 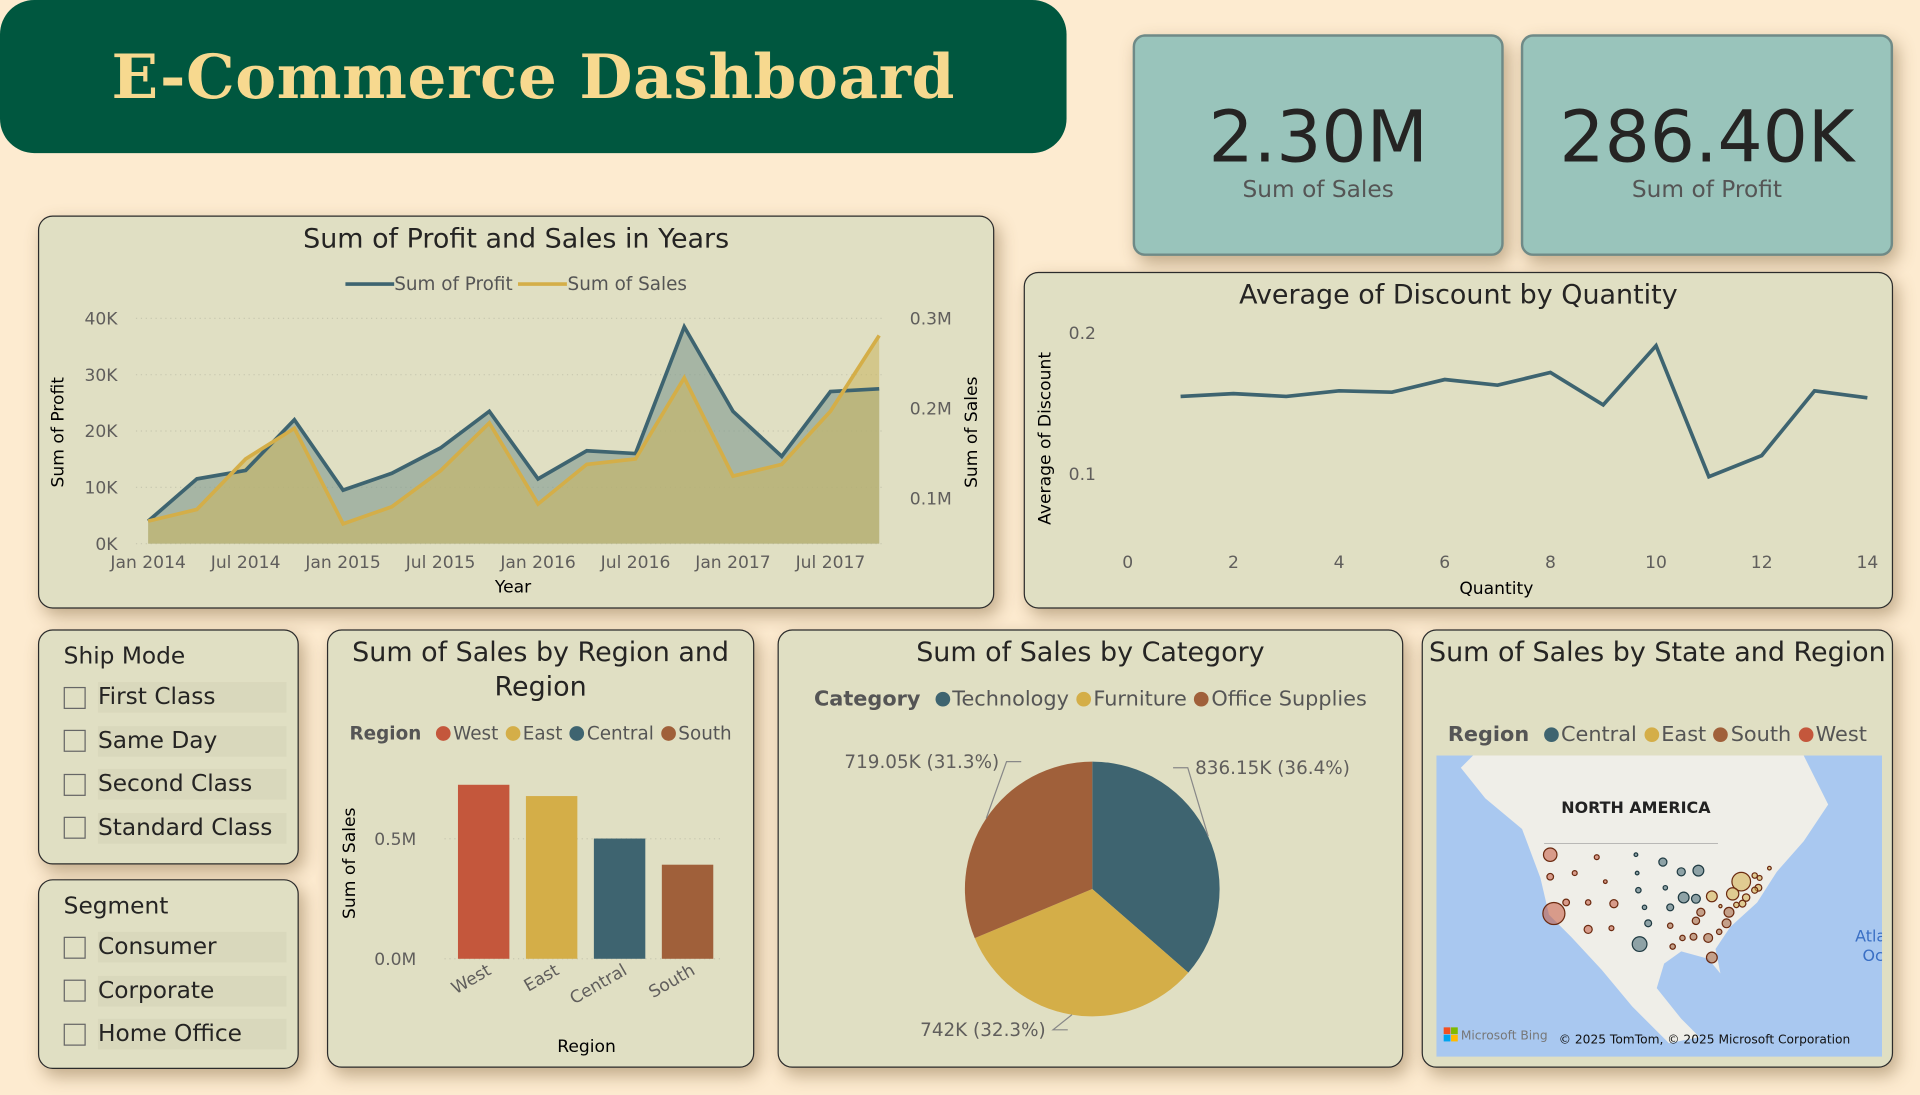 I want to click on bing-logo-square, so click(x=1447, y=1038).